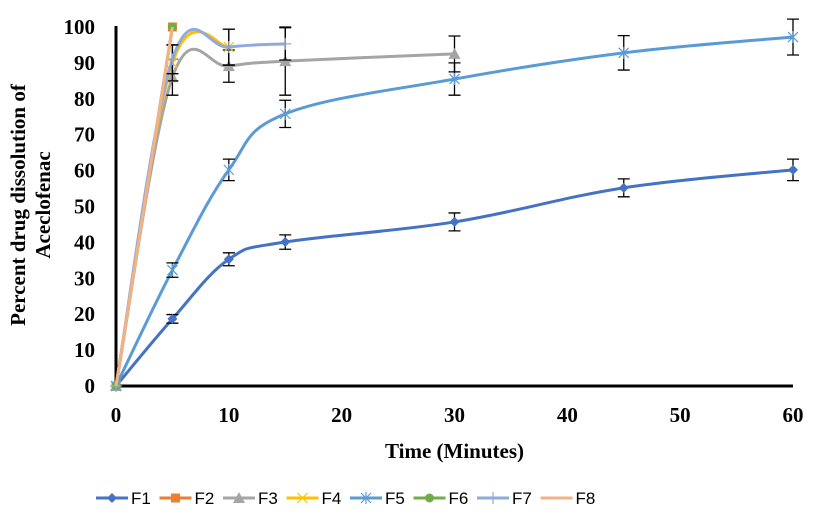 The image size is (830, 530). Describe the element at coordinates (84, 99) in the screenshot. I see `y-tick-label: 80` at that location.